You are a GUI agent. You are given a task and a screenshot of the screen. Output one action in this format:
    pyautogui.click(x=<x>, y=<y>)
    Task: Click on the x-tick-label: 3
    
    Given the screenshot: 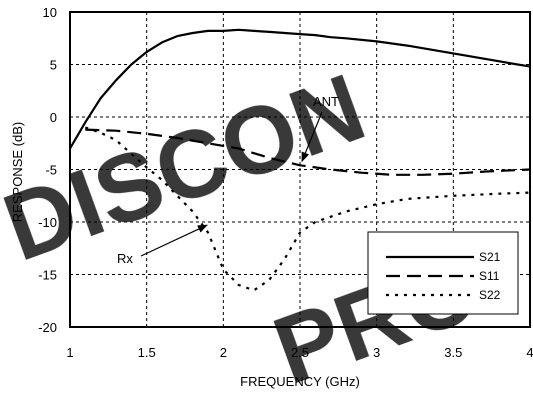 What is the action you would take?
    pyautogui.click(x=376, y=352)
    